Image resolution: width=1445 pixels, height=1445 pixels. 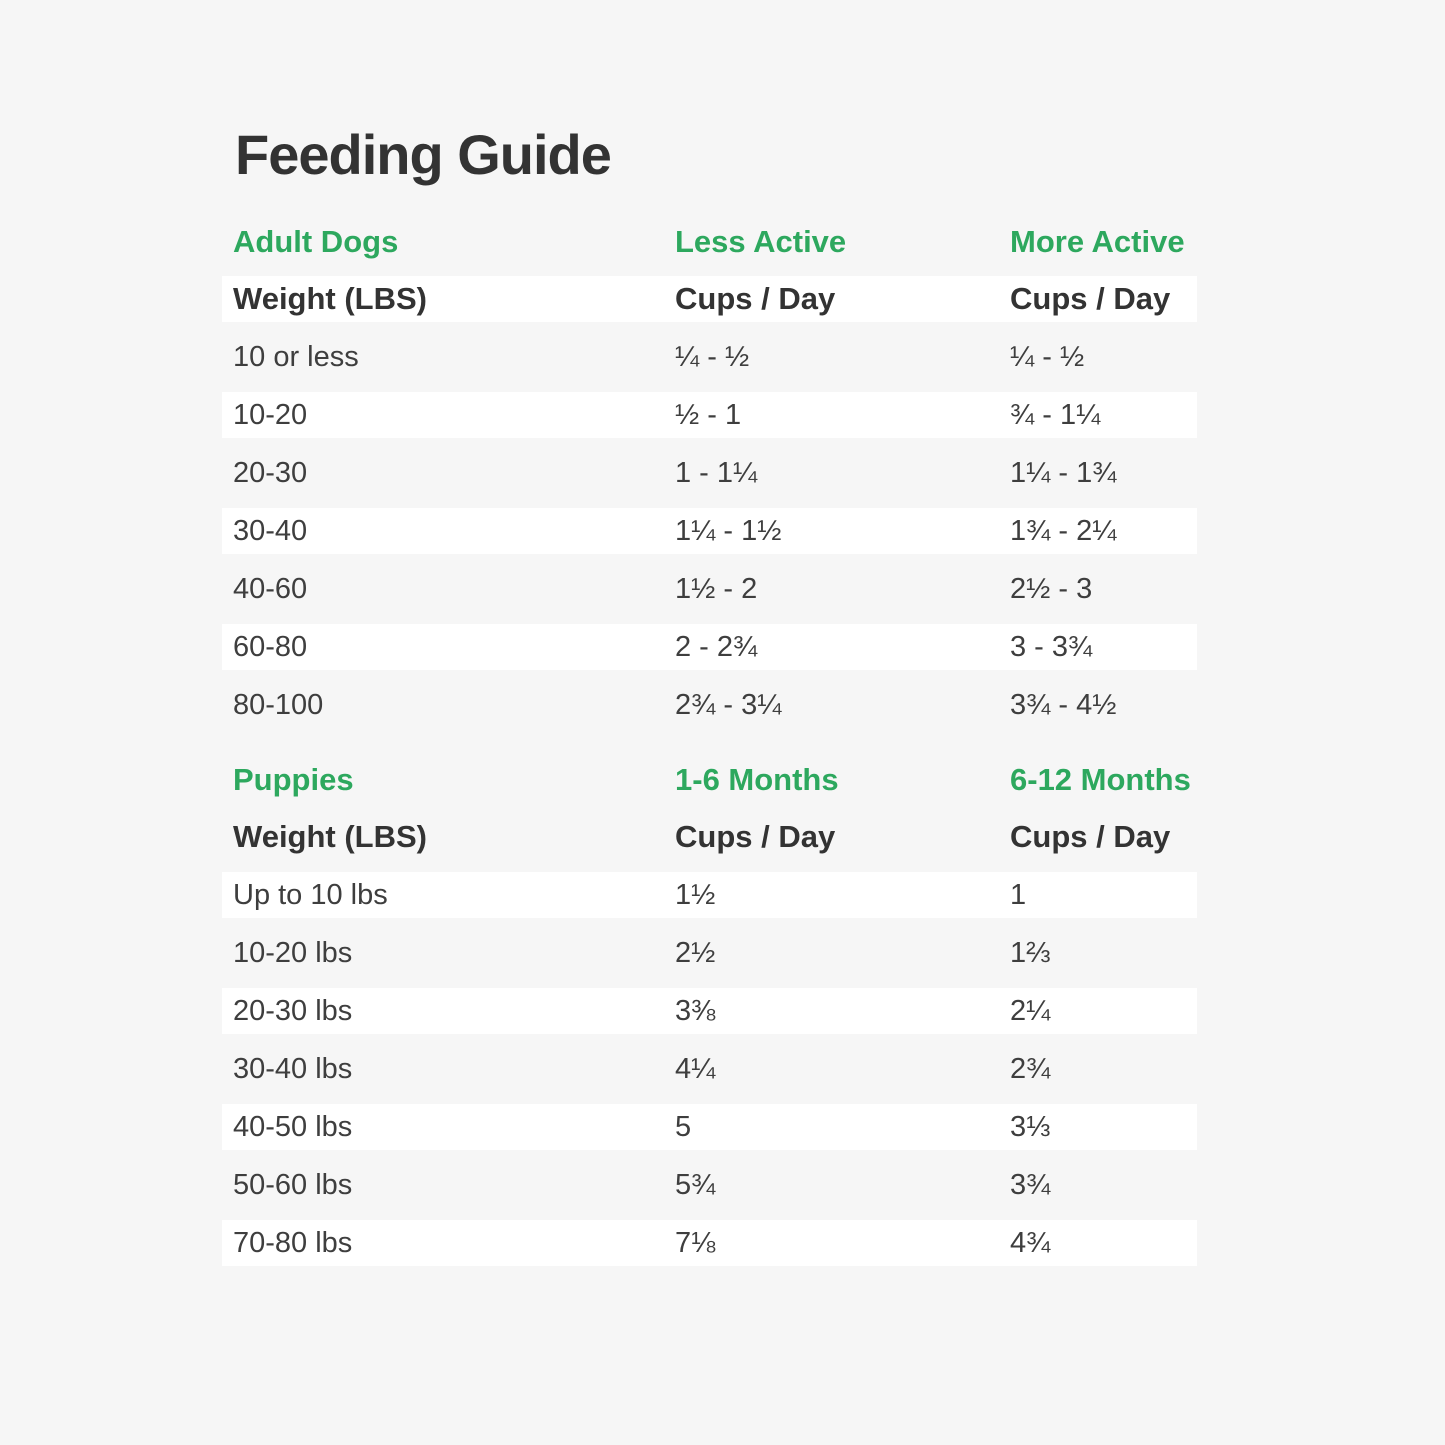 What do you see at coordinates (316, 241) in the screenshot?
I see `group-label-adult-dogs: Adult Dogs` at bounding box center [316, 241].